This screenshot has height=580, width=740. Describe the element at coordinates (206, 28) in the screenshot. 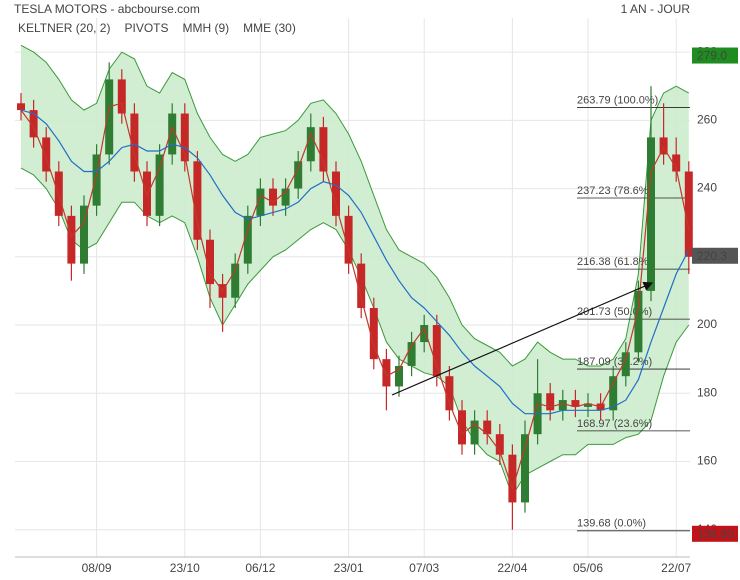

I see `legend-entry: MMH (9)` at that location.